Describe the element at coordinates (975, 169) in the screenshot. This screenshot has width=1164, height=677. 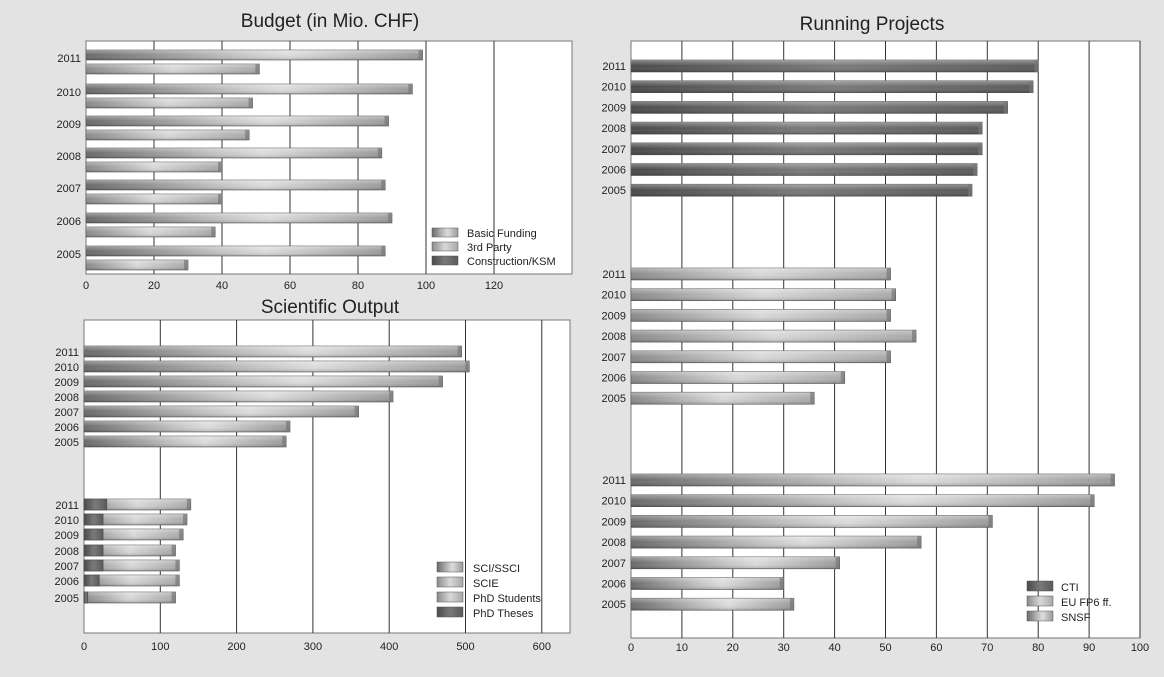
I see `proj-bar-0-2006-cap` at that location.